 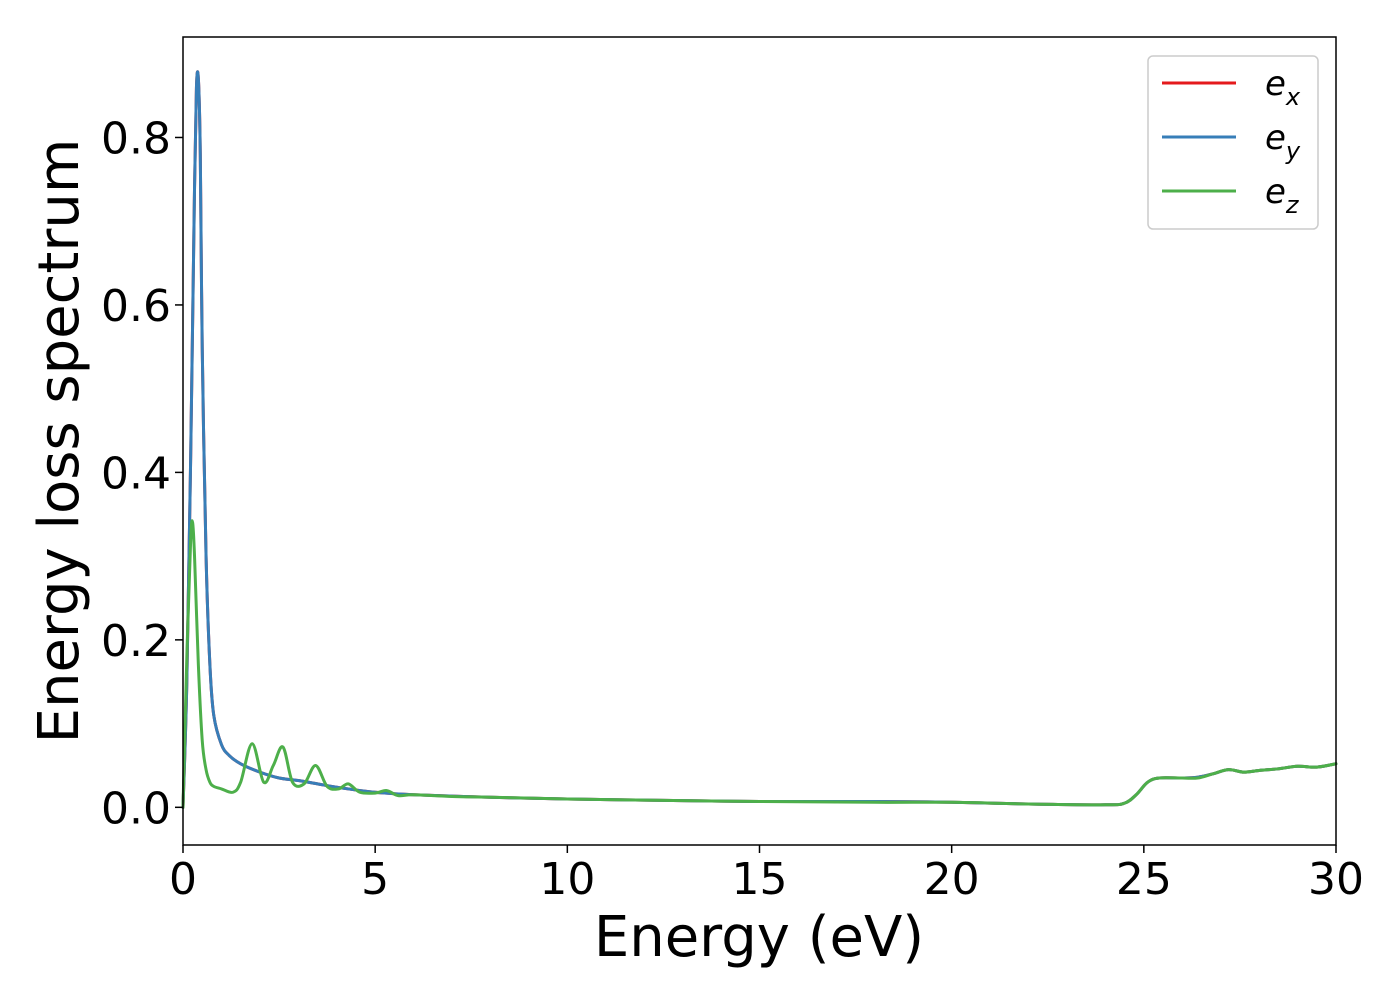 What do you see at coordinates (1144, 879) in the screenshot?
I see `x-tick-label: 25` at bounding box center [1144, 879].